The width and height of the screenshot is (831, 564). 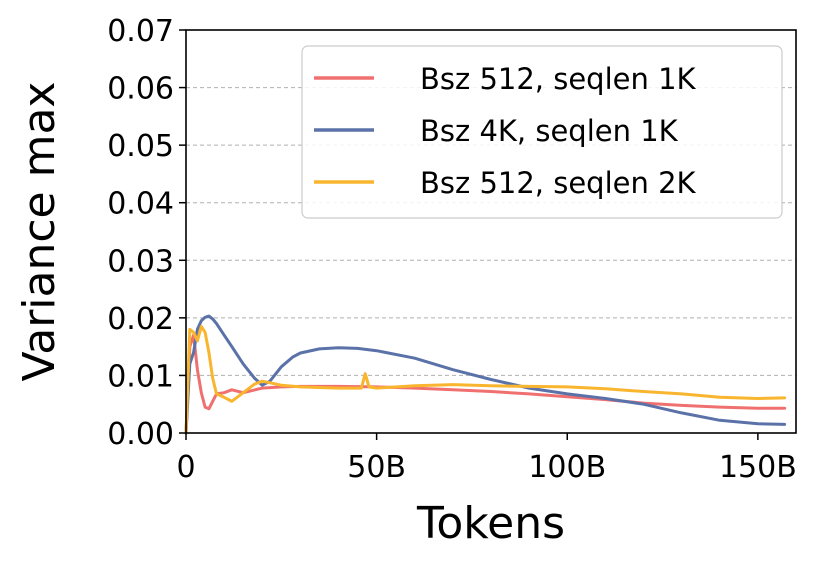 I want to click on y-tick-label: 0.07, so click(x=140, y=31).